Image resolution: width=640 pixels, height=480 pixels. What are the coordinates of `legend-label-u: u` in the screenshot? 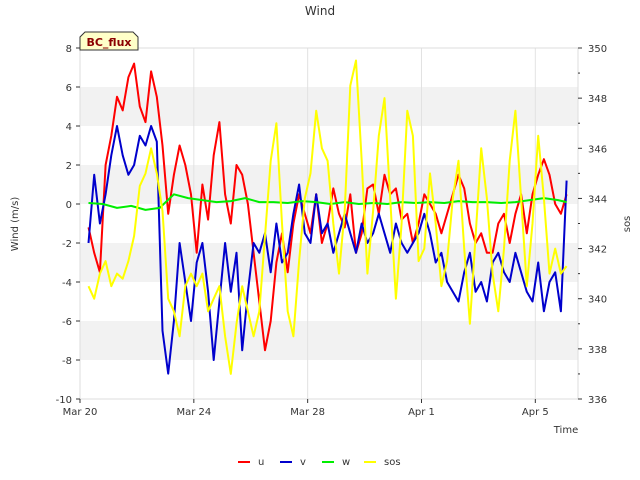 It's located at (261, 462).